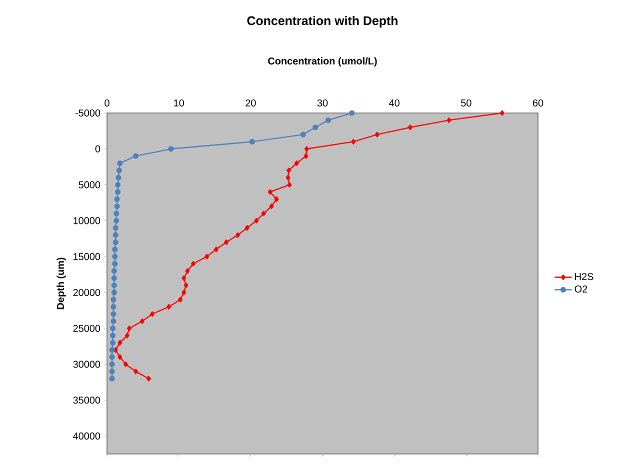 The width and height of the screenshot is (635, 470). Describe the element at coordinates (97, 148) in the screenshot. I see `y-tick-label: 0` at that location.